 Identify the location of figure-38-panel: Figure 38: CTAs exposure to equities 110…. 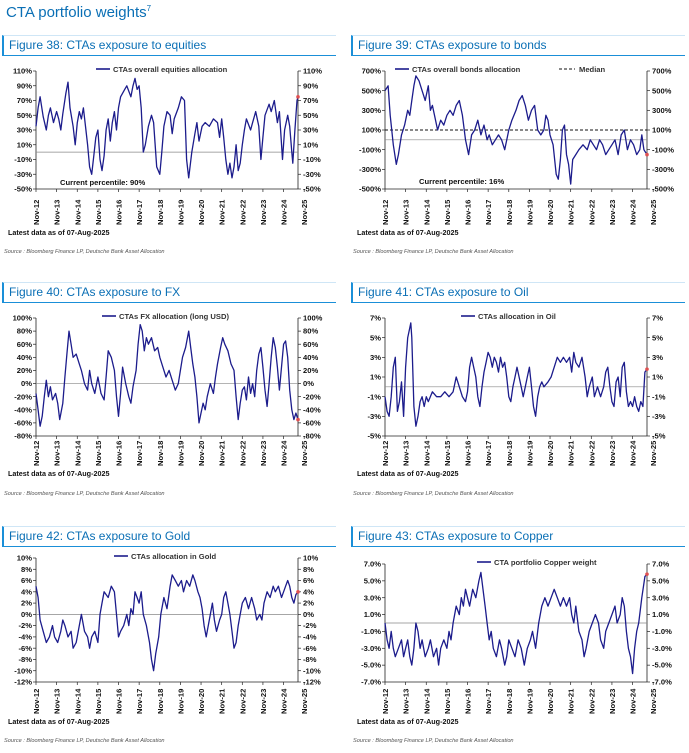
(170, 150).